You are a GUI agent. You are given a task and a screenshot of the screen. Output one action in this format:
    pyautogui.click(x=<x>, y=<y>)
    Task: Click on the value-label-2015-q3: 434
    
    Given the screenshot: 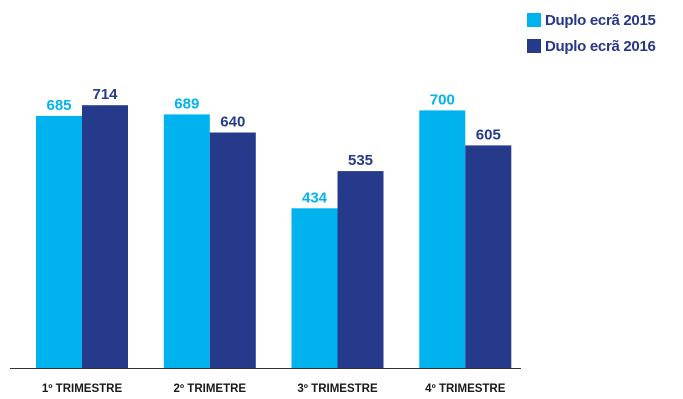 What is the action you would take?
    pyautogui.click(x=315, y=197)
    